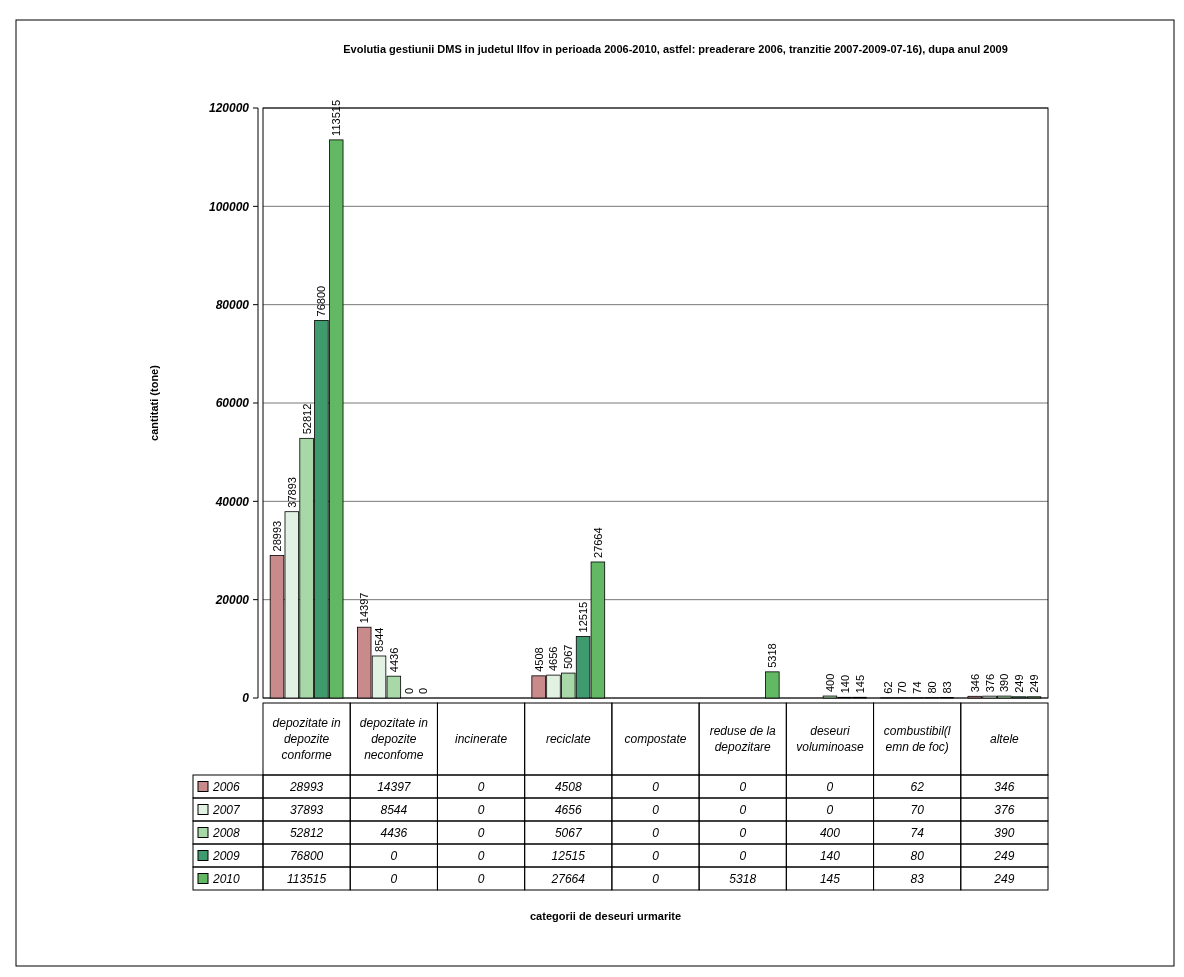 Image resolution: width=1184 pixels, height=977 pixels. I want to click on x-tick-label: incinerate, so click(481, 739).